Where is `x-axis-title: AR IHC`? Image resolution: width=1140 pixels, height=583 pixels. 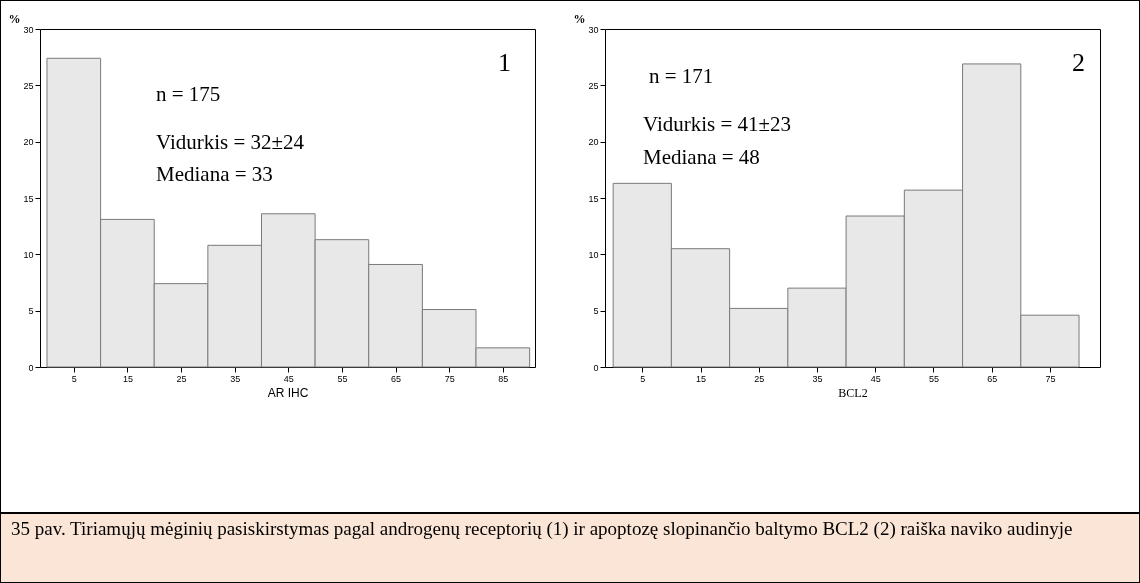 x-axis-title: AR IHC is located at coordinates (288, 392).